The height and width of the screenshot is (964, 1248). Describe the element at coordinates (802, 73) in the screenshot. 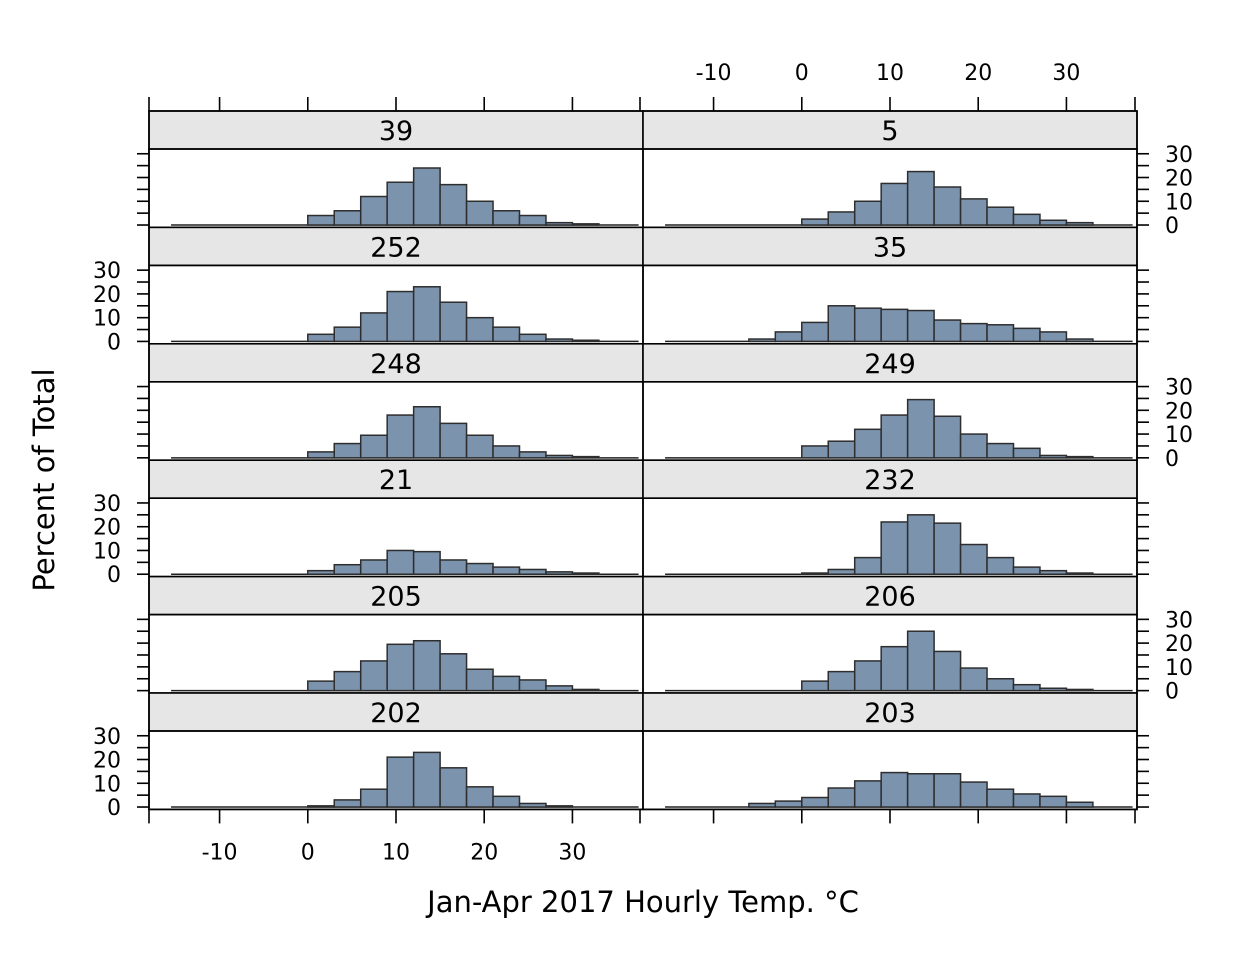

I see `x-tick-label-top: 0` at that location.